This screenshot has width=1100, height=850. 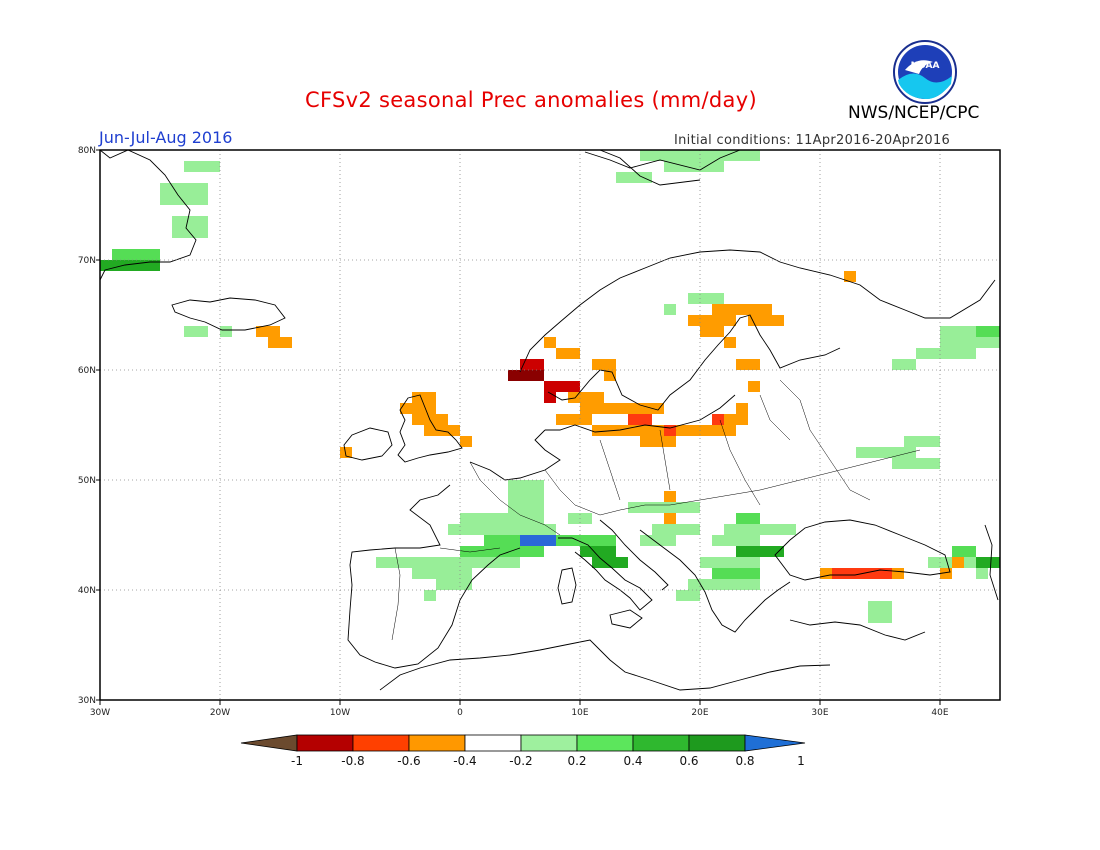 What do you see at coordinates (862, 550) in the screenshot?
I see `coast-black-sea` at bounding box center [862, 550].